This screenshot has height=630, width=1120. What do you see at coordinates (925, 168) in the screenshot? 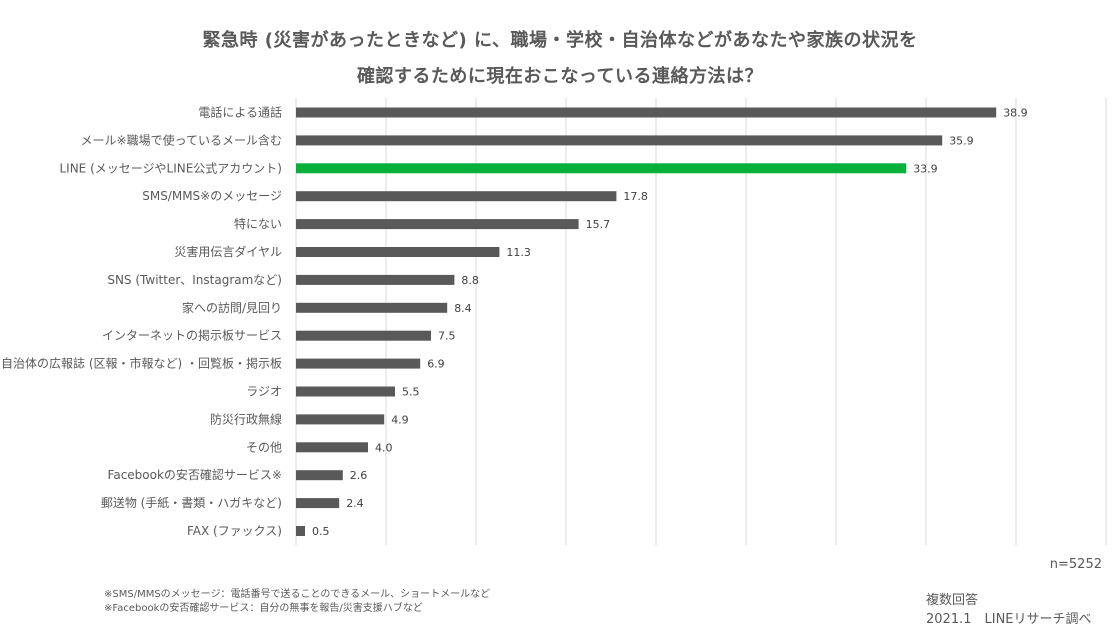
I see `value-label: 33.9` at bounding box center [925, 168].